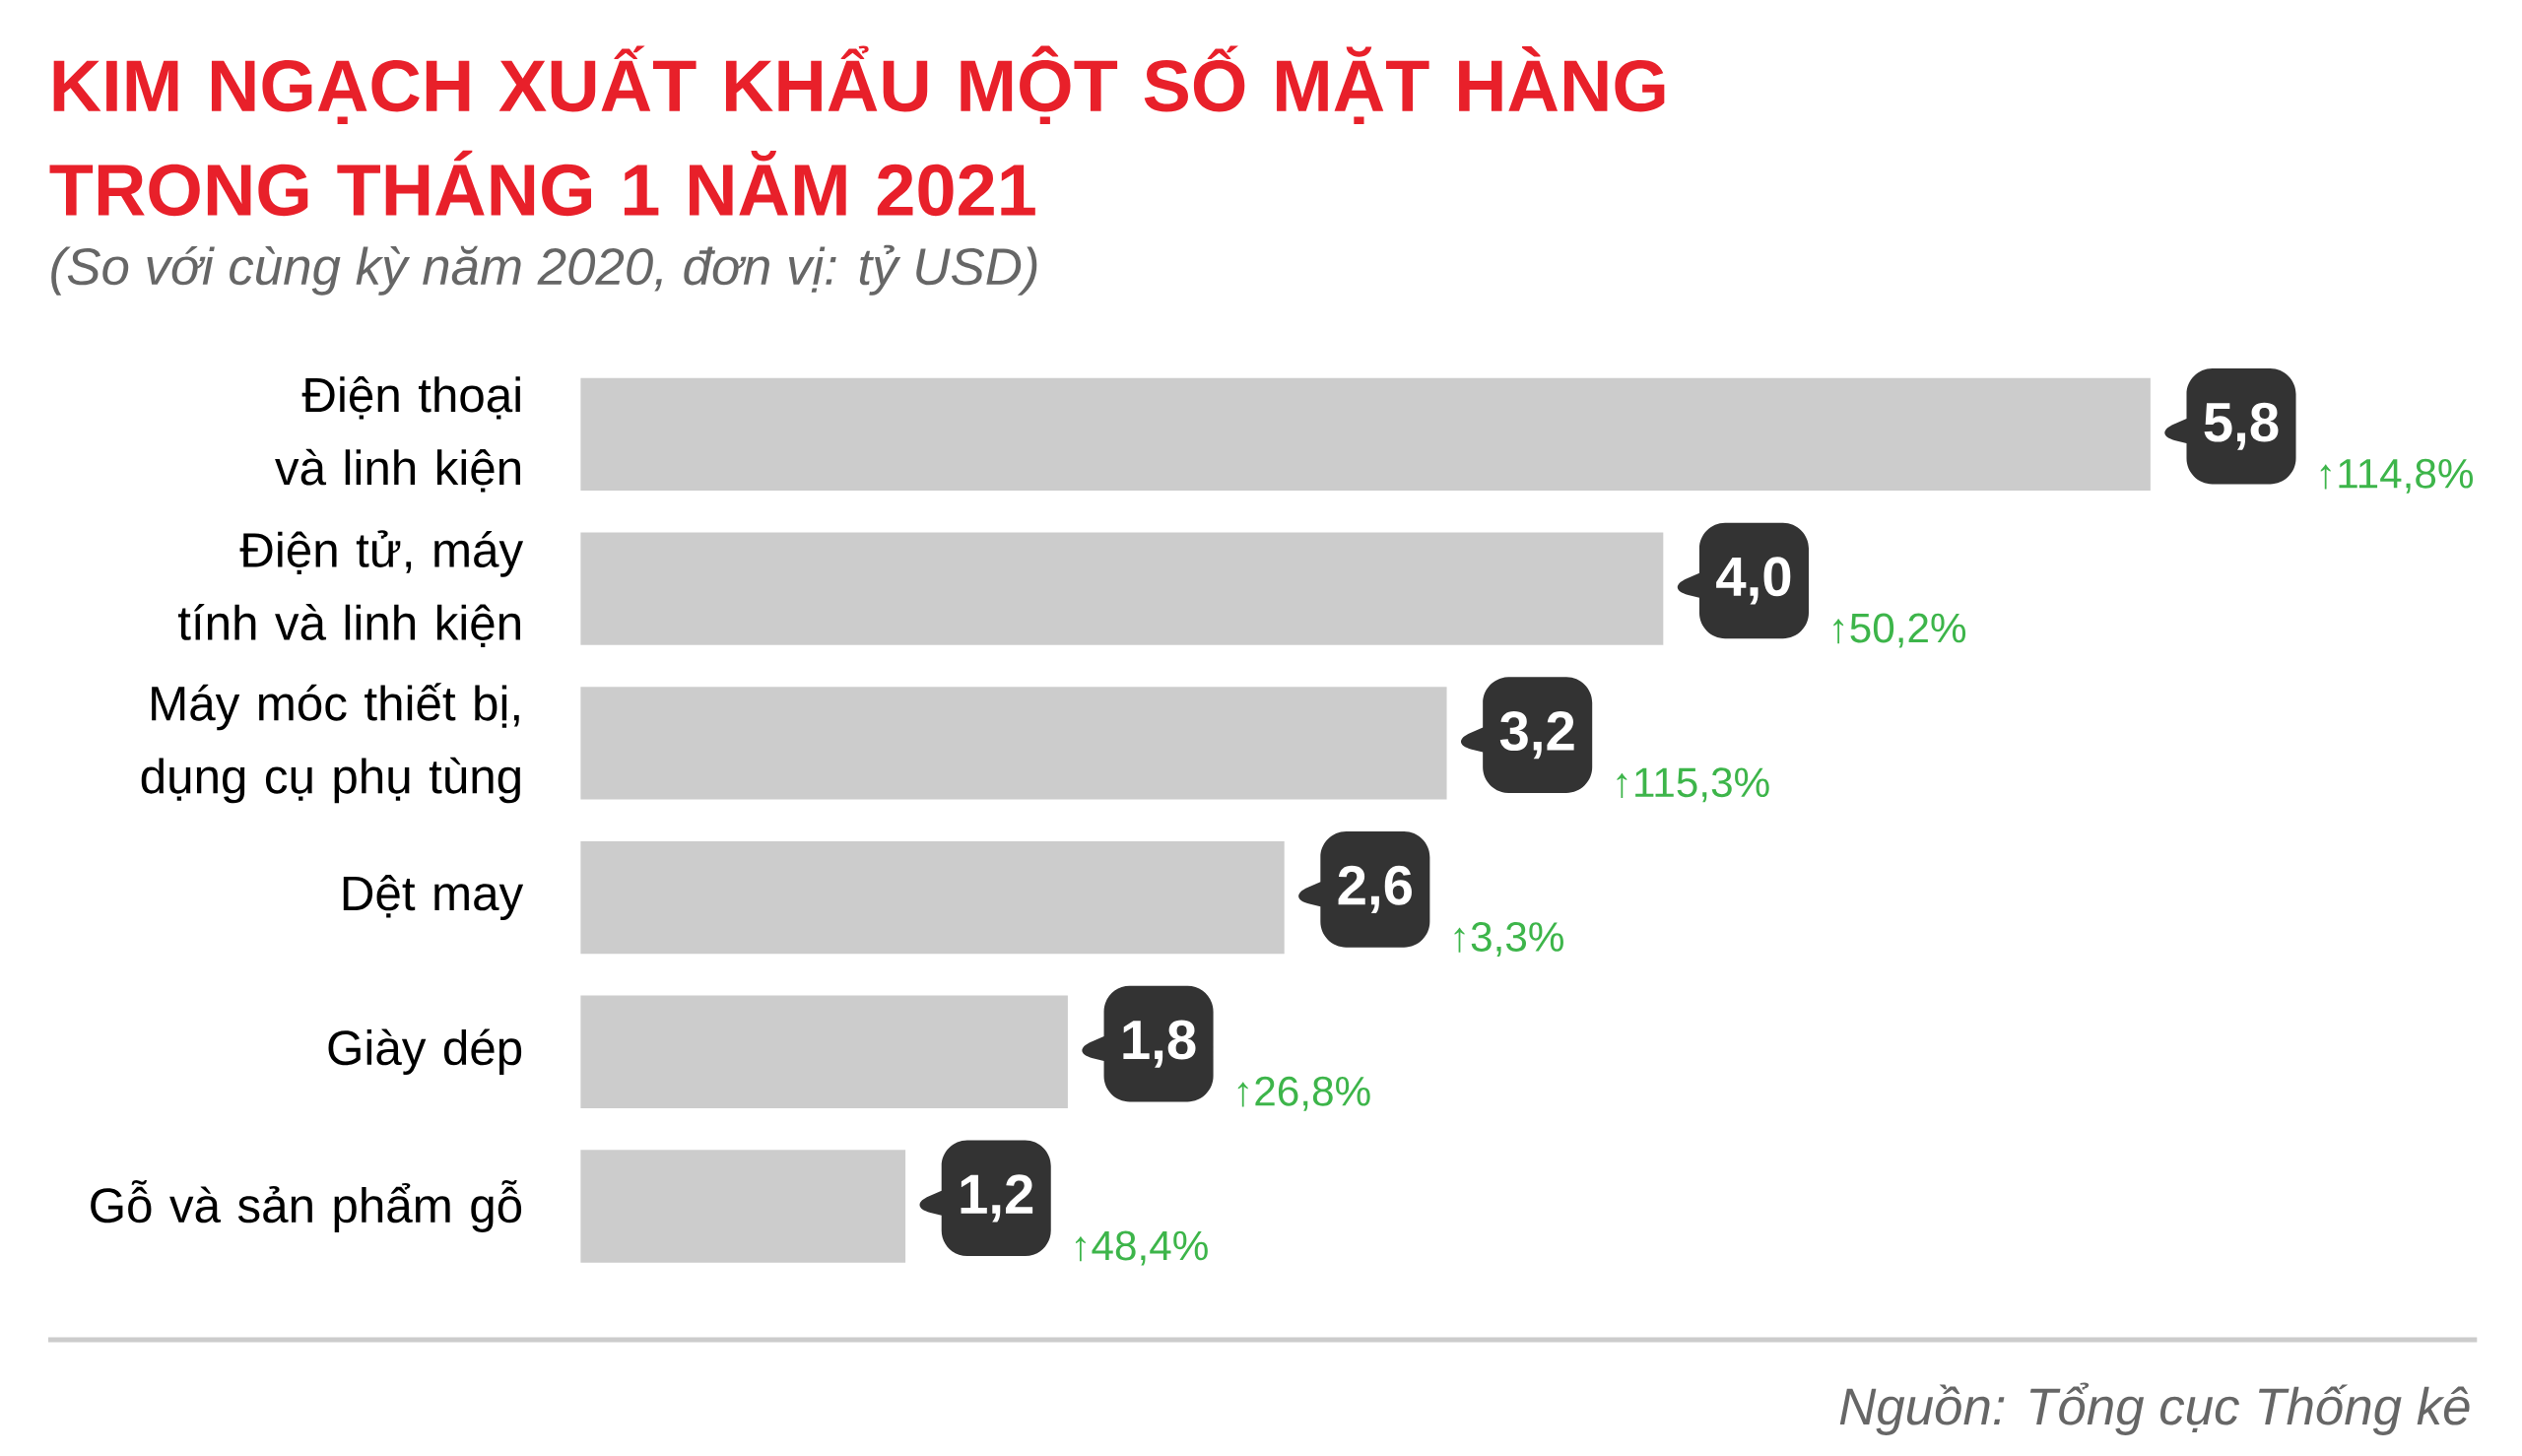  I want to click on text: ↑114,8%, so click(2397, 476).